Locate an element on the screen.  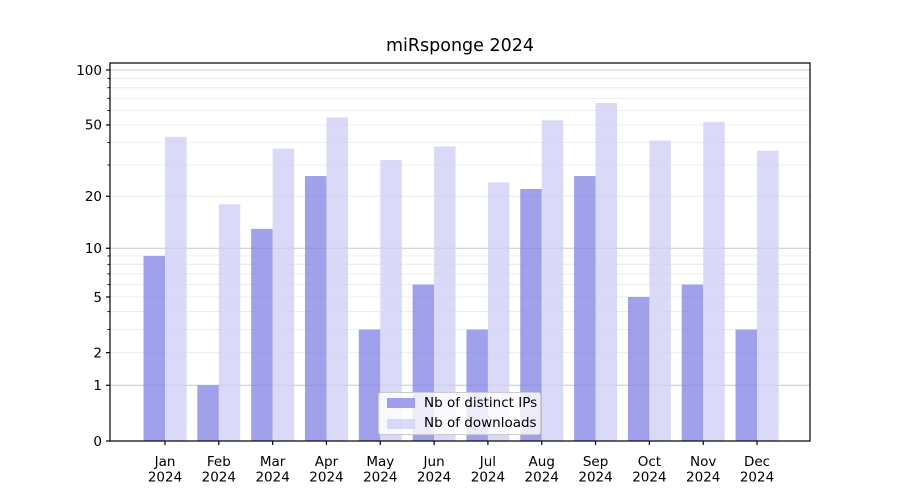
x-tick-label-month: Oct is located at coordinates (649, 462).